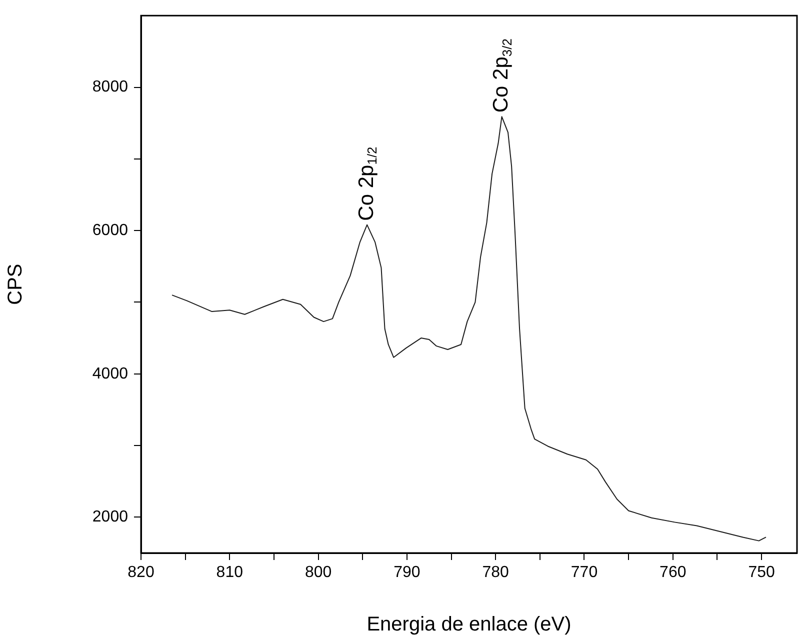 Image resolution: width=800 pixels, height=641 pixels. What do you see at coordinates (673, 573) in the screenshot?
I see `x-tick-label: 760` at bounding box center [673, 573].